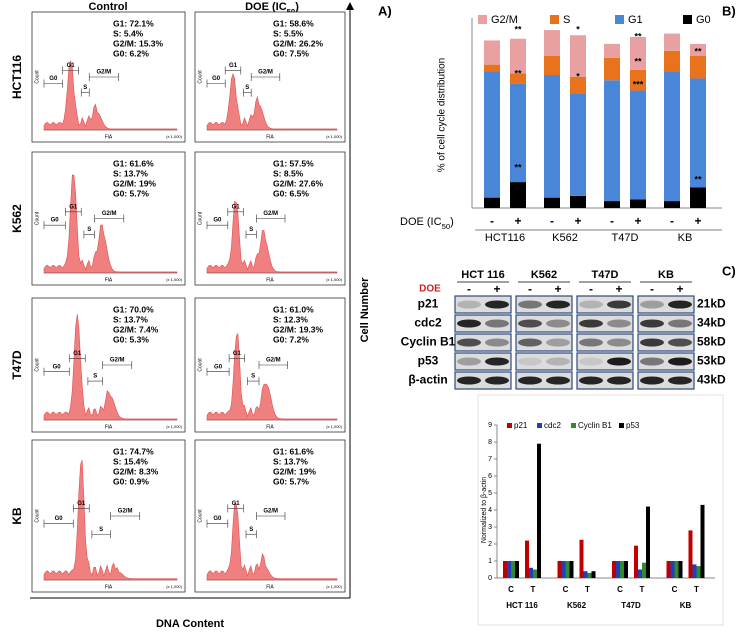 The height and width of the screenshot is (632, 740). Describe the element at coordinates (293, 23) in the screenshot. I see `stat-line: G1: 58.6%` at that location.